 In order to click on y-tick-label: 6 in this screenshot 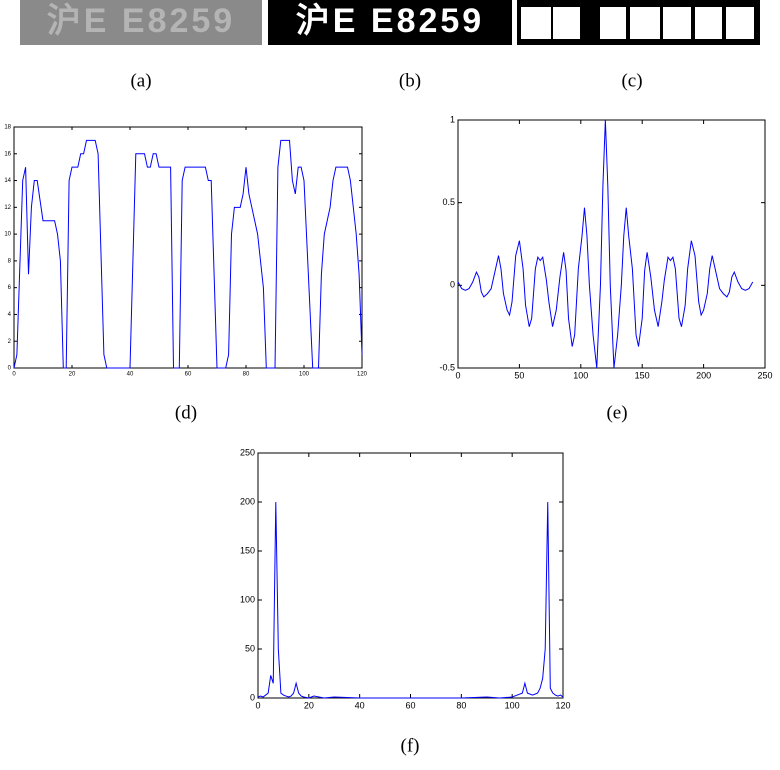, I will do `click(10, 288)`.